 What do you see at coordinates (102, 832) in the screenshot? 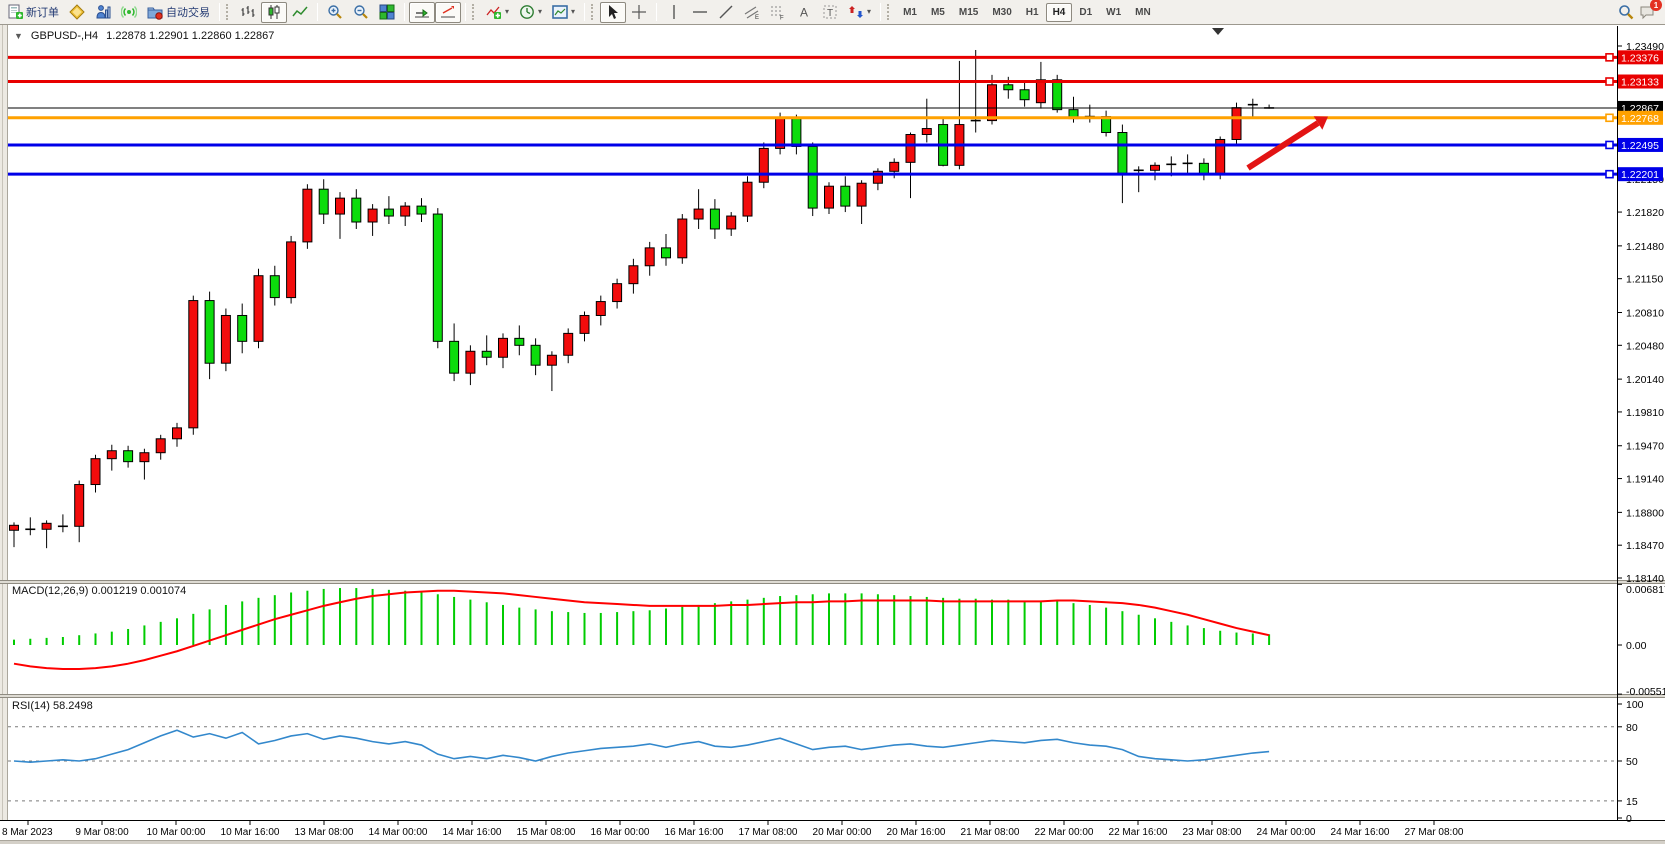
I see `time-tick-label: 9 Mar 08:00` at bounding box center [102, 832].